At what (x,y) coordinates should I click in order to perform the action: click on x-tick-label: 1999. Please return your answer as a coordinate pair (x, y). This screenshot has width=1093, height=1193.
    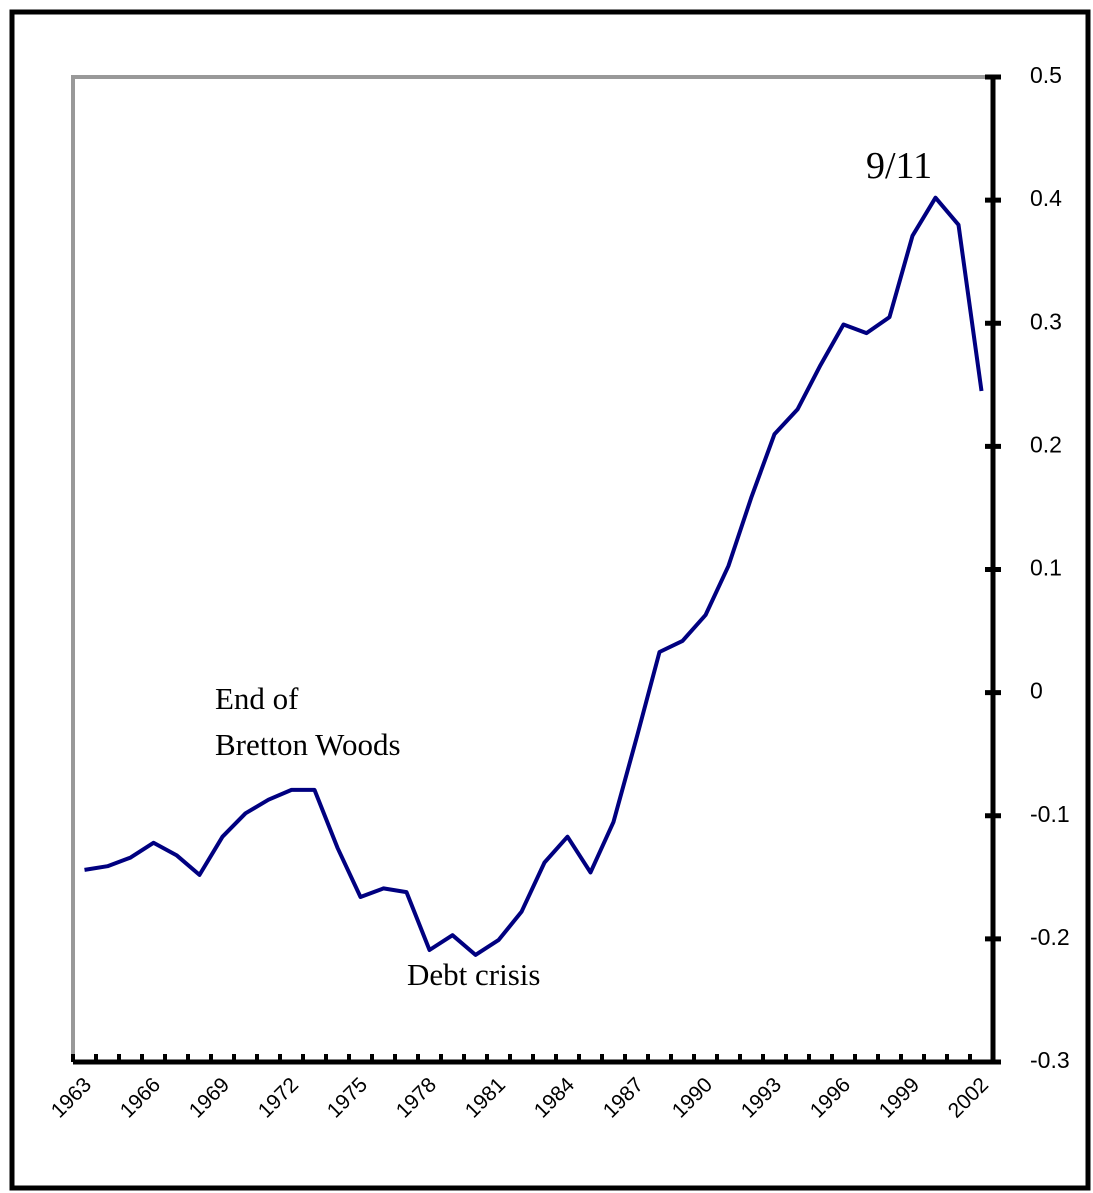
    Looking at the image, I should click on (899, 1097).